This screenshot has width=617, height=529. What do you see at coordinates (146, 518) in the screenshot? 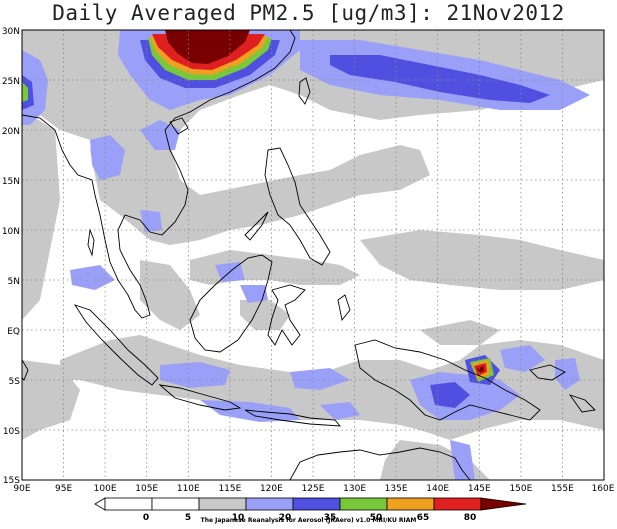
I see `colorbar-tick-label: 0` at bounding box center [146, 518].